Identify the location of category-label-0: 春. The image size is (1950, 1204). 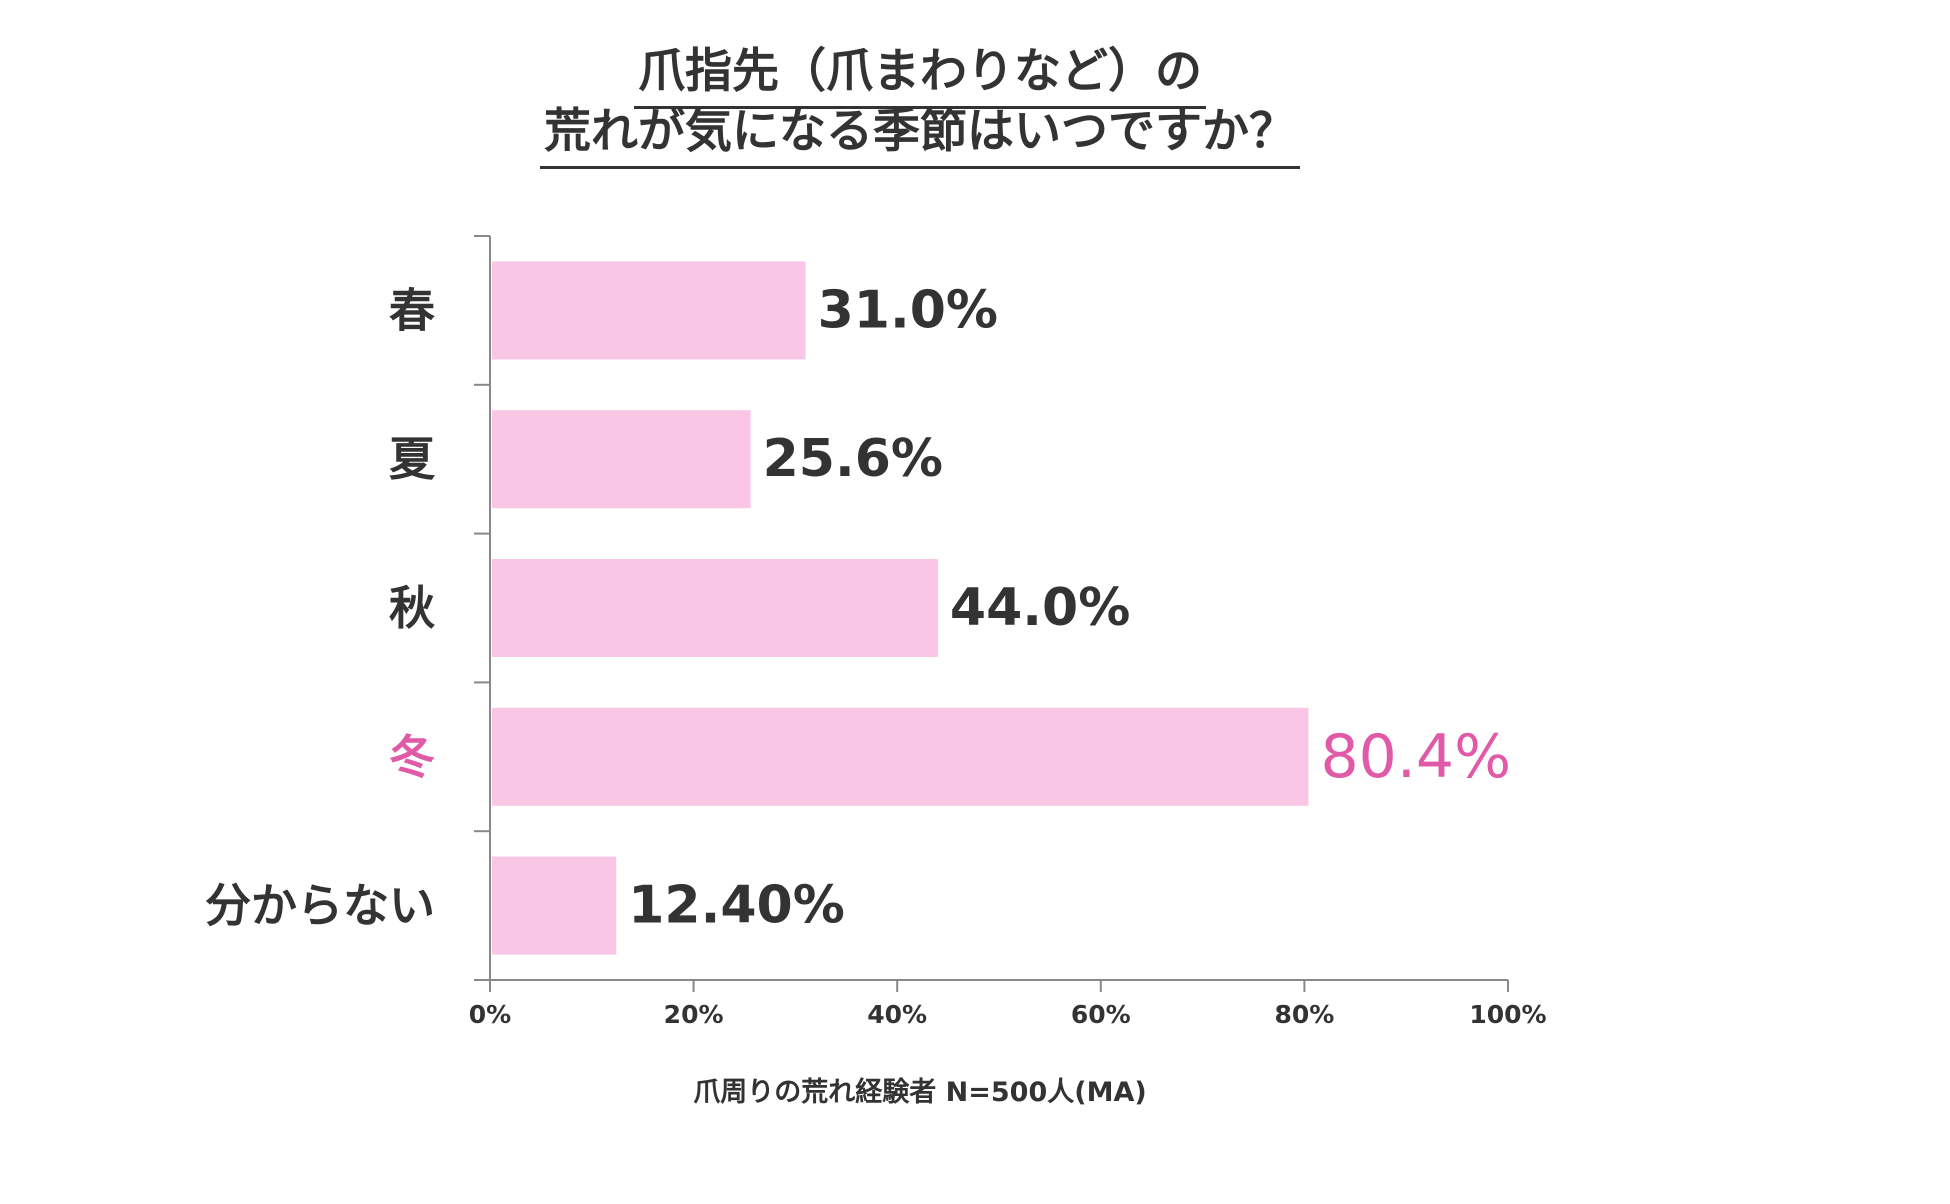
(412, 310).